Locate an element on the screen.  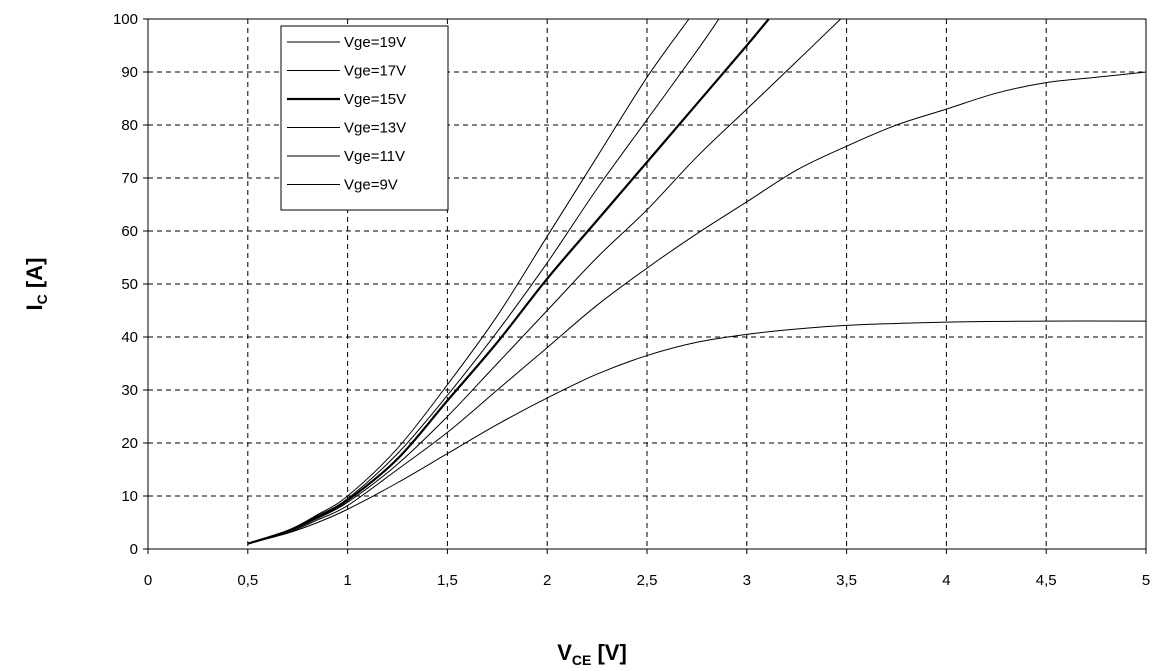
x-tick-label: 3 is located at coordinates (747, 580).